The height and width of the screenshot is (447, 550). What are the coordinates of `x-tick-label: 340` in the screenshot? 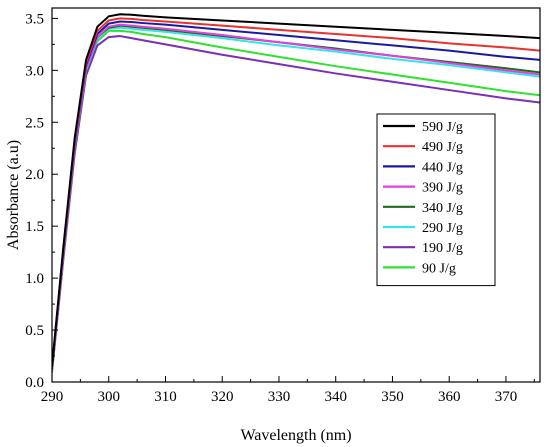 It's located at (335, 397).